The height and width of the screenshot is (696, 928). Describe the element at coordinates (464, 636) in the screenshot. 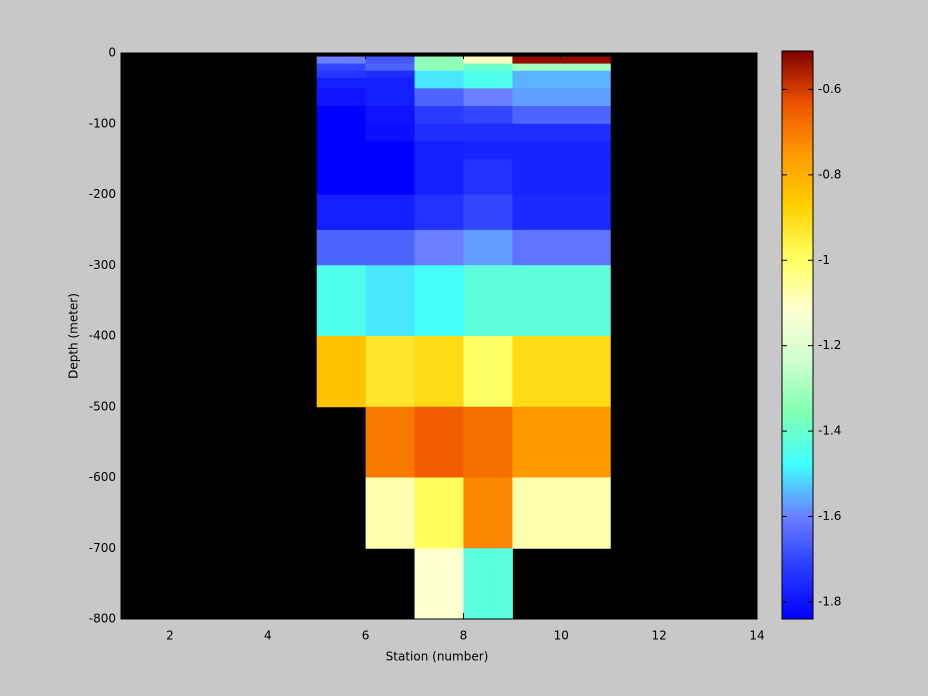

I see `x-tick-label: 8` at that location.